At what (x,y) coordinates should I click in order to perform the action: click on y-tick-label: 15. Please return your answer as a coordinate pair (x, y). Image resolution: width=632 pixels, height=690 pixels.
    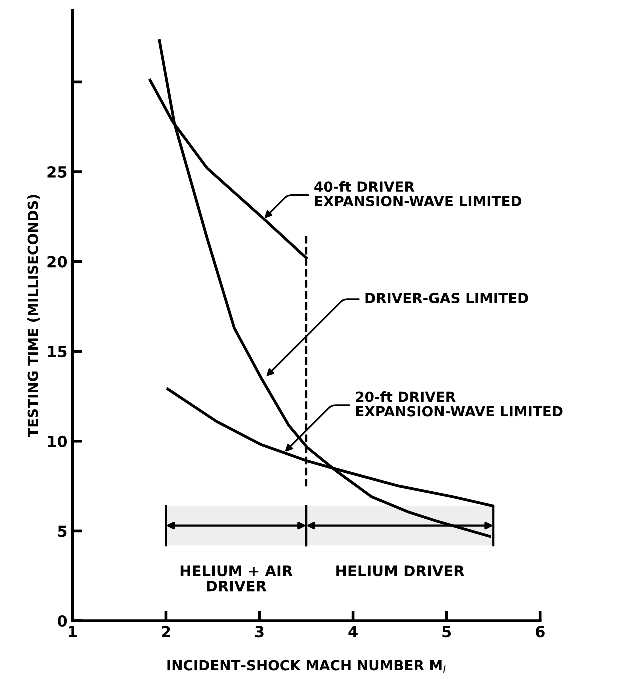
    Looking at the image, I should click on (57, 352).